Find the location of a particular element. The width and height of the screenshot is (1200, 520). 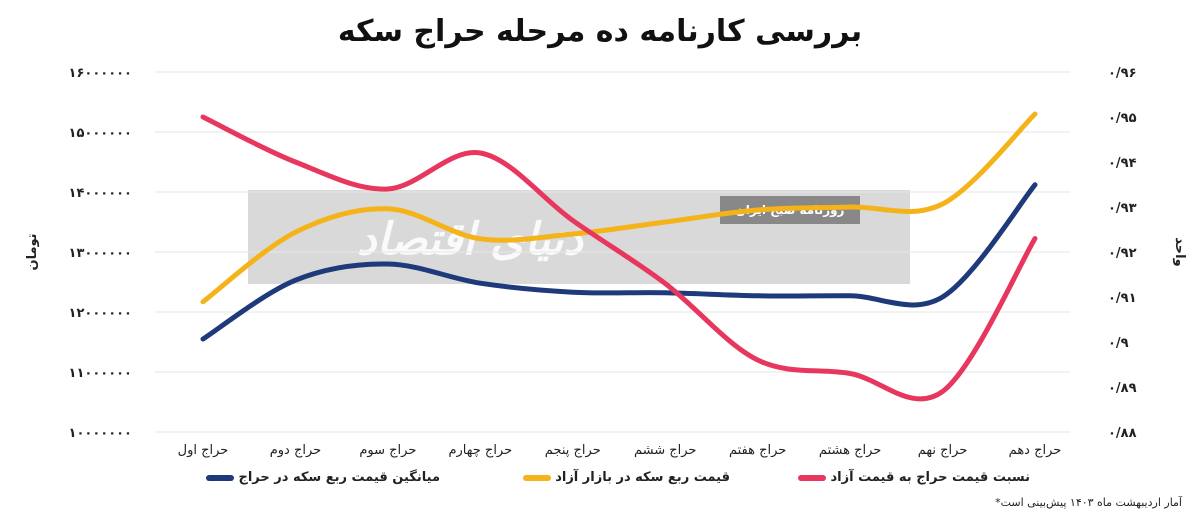

y-left-tick-label: ۱۴۰۰۰۰۰۰ is located at coordinates (100, 193).